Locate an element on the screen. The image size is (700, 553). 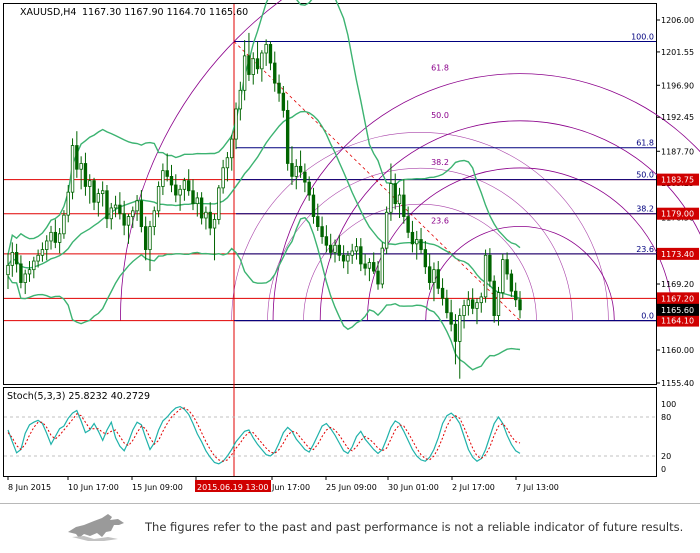
x-tick-label: 7 Jul 13:00 is located at coordinates (537, 487).